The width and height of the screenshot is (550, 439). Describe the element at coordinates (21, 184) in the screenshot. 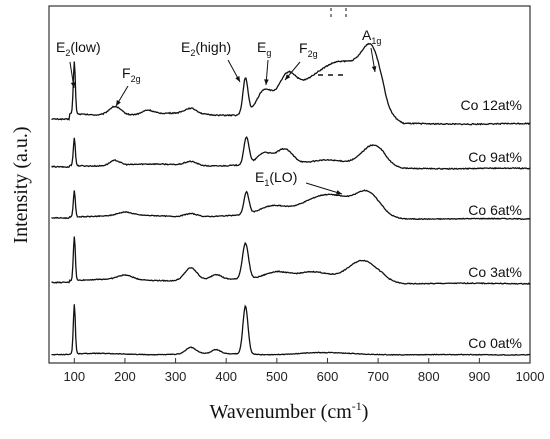

I see `y-axis-title: Intensity (a.u.)` at that location.